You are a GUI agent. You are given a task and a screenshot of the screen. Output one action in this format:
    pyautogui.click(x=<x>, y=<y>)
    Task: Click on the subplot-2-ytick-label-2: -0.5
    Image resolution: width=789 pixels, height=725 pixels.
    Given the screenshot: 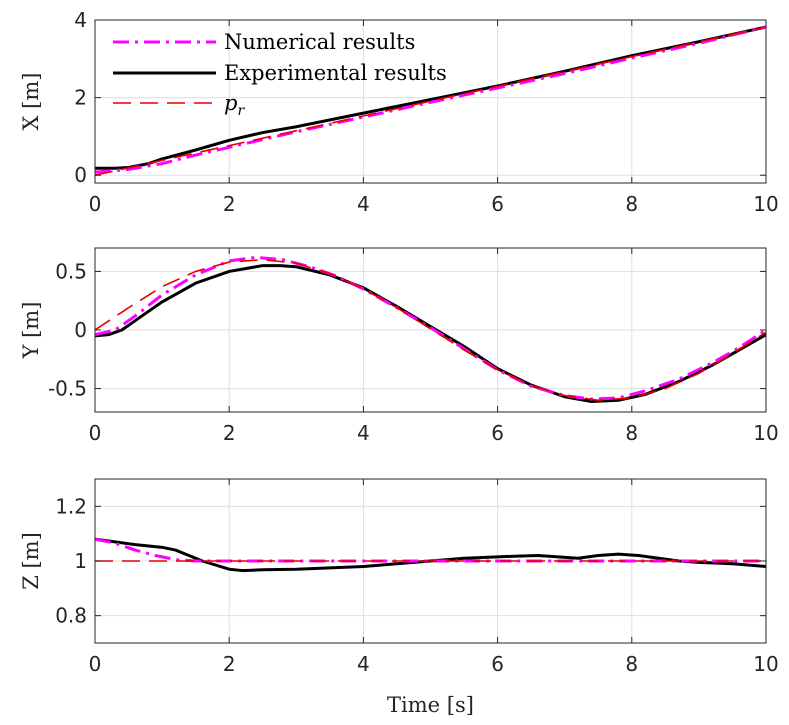 What is the action you would take?
    pyautogui.click(x=67, y=389)
    